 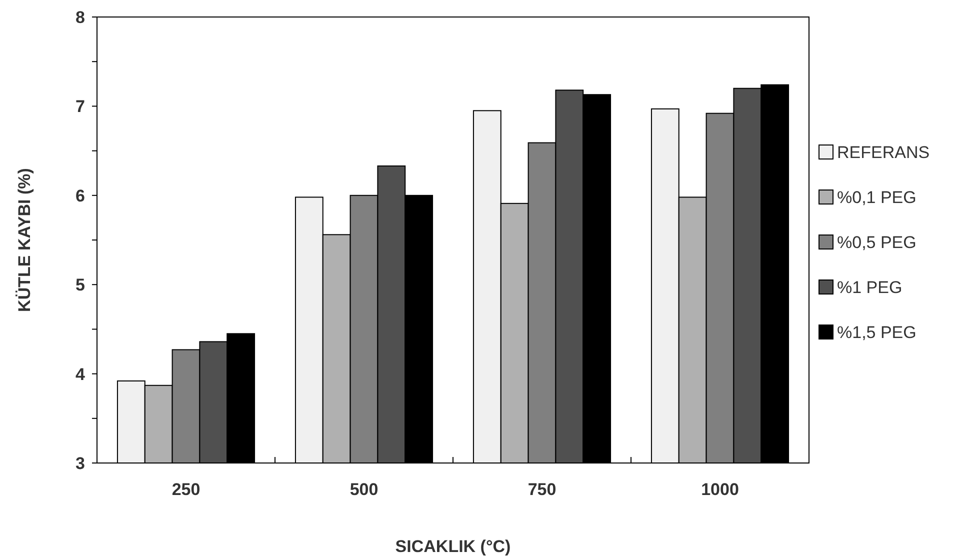 What do you see at coordinates (883, 152) in the screenshot?
I see `legend-label: REFERANS` at bounding box center [883, 152].